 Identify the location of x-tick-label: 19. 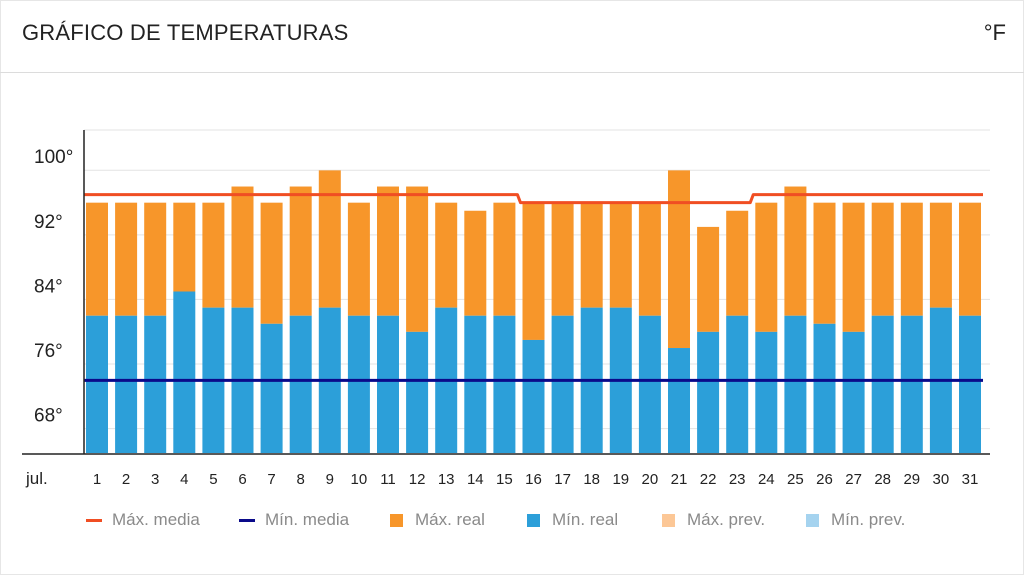
(620, 479).